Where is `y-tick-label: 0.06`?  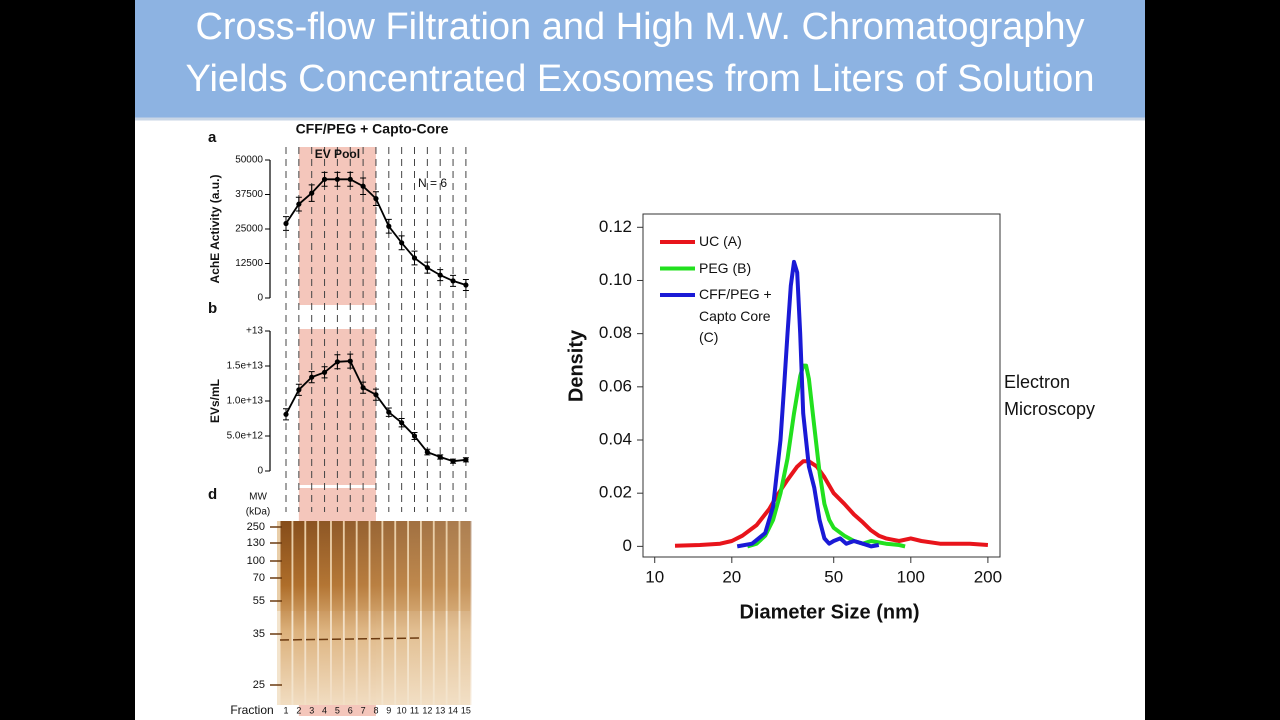
y-tick-label: 0.06 is located at coordinates (615, 385).